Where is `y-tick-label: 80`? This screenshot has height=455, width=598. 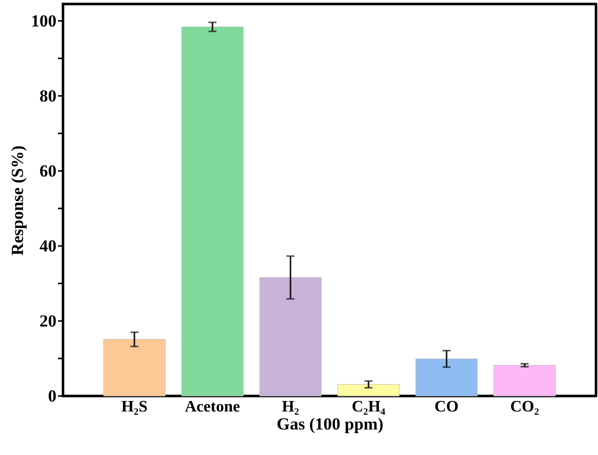
y-tick-label: 80 is located at coordinates (48, 96).